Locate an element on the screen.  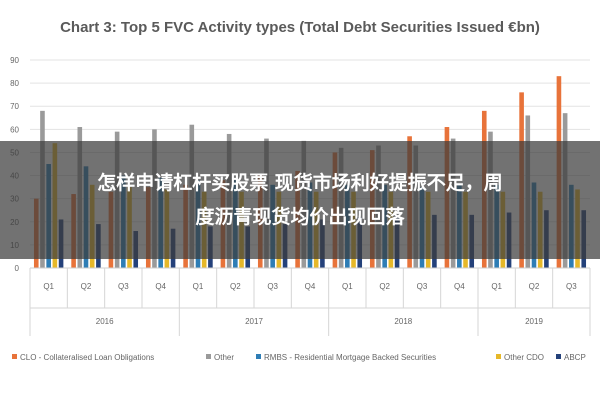
y-tick-label: 70 is located at coordinates (14, 106).